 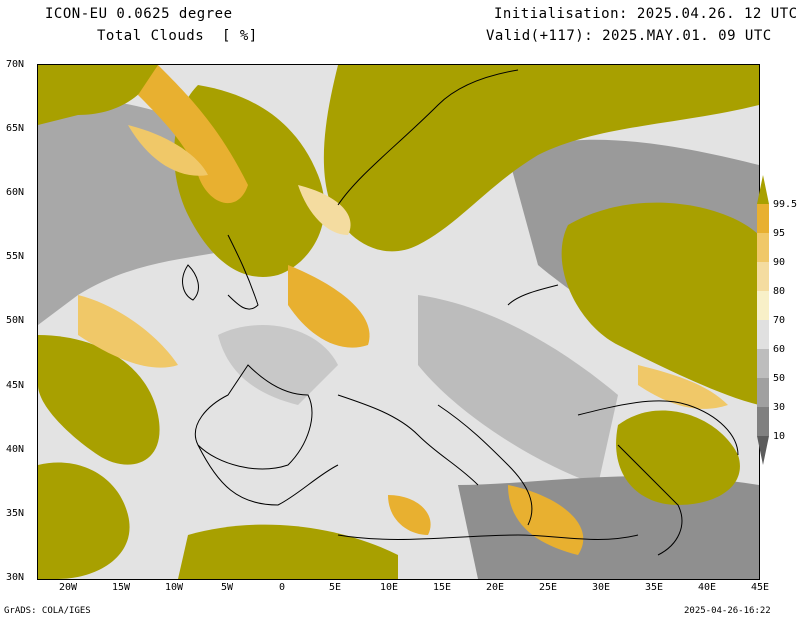 I want to click on lon-label-0: 0, so click(x=282, y=587).